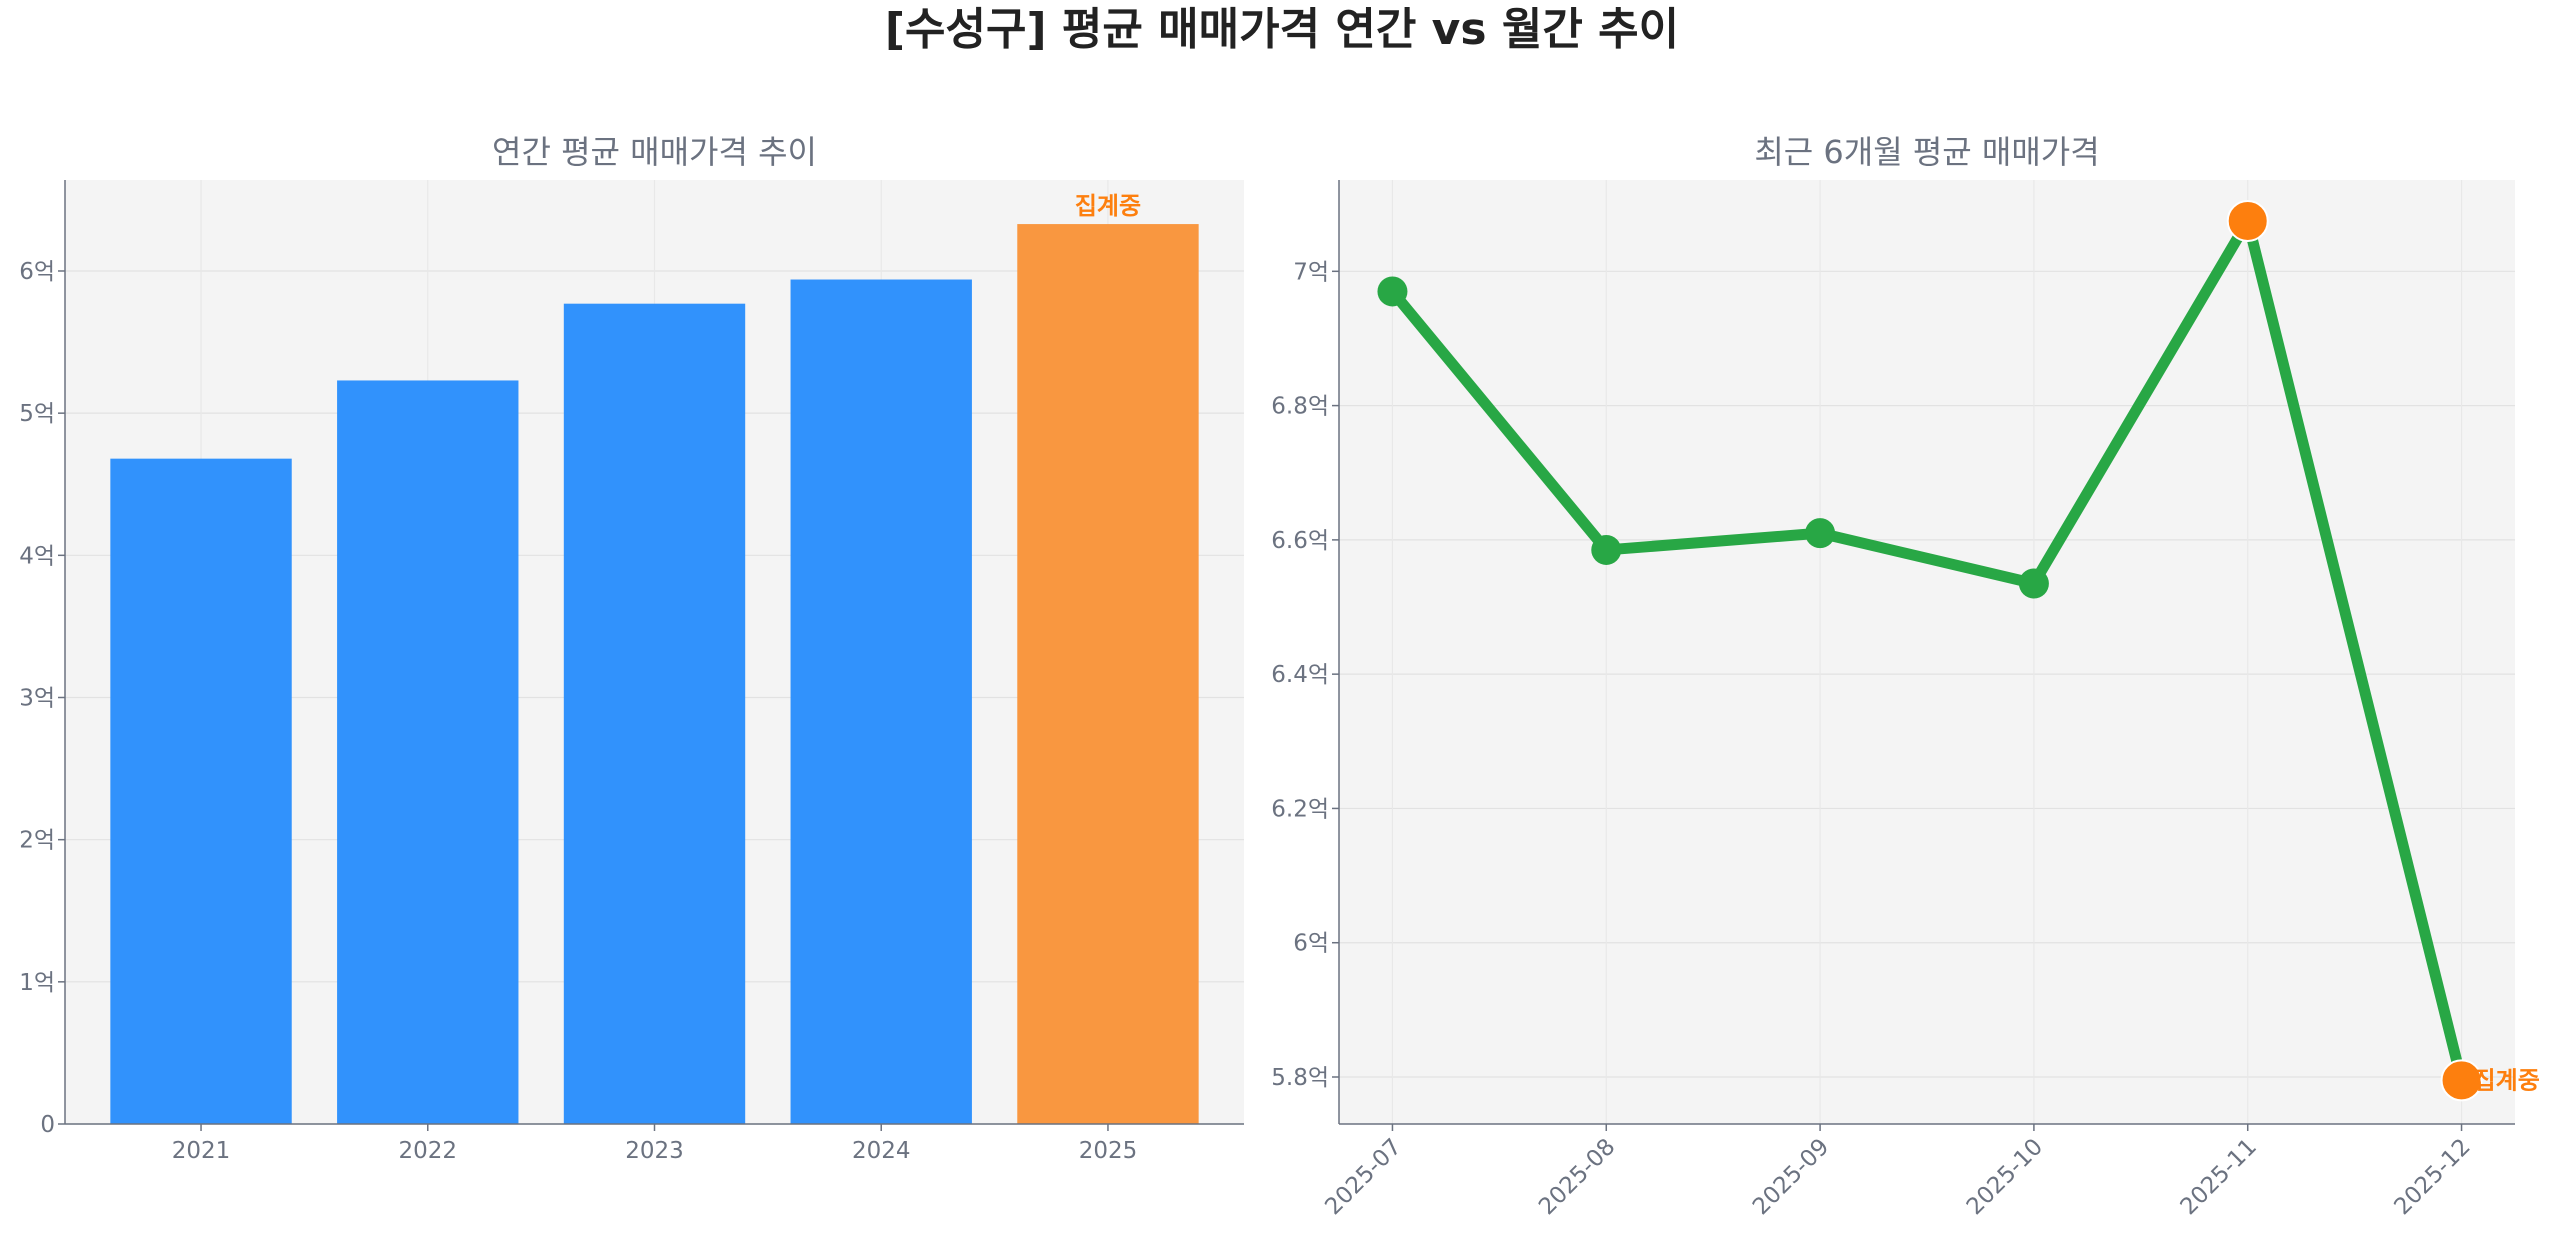  Describe the element at coordinates (1926, 152) in the screenshot. I see `subplot-title: 최근 6개월 평균 매매가격` at that location.